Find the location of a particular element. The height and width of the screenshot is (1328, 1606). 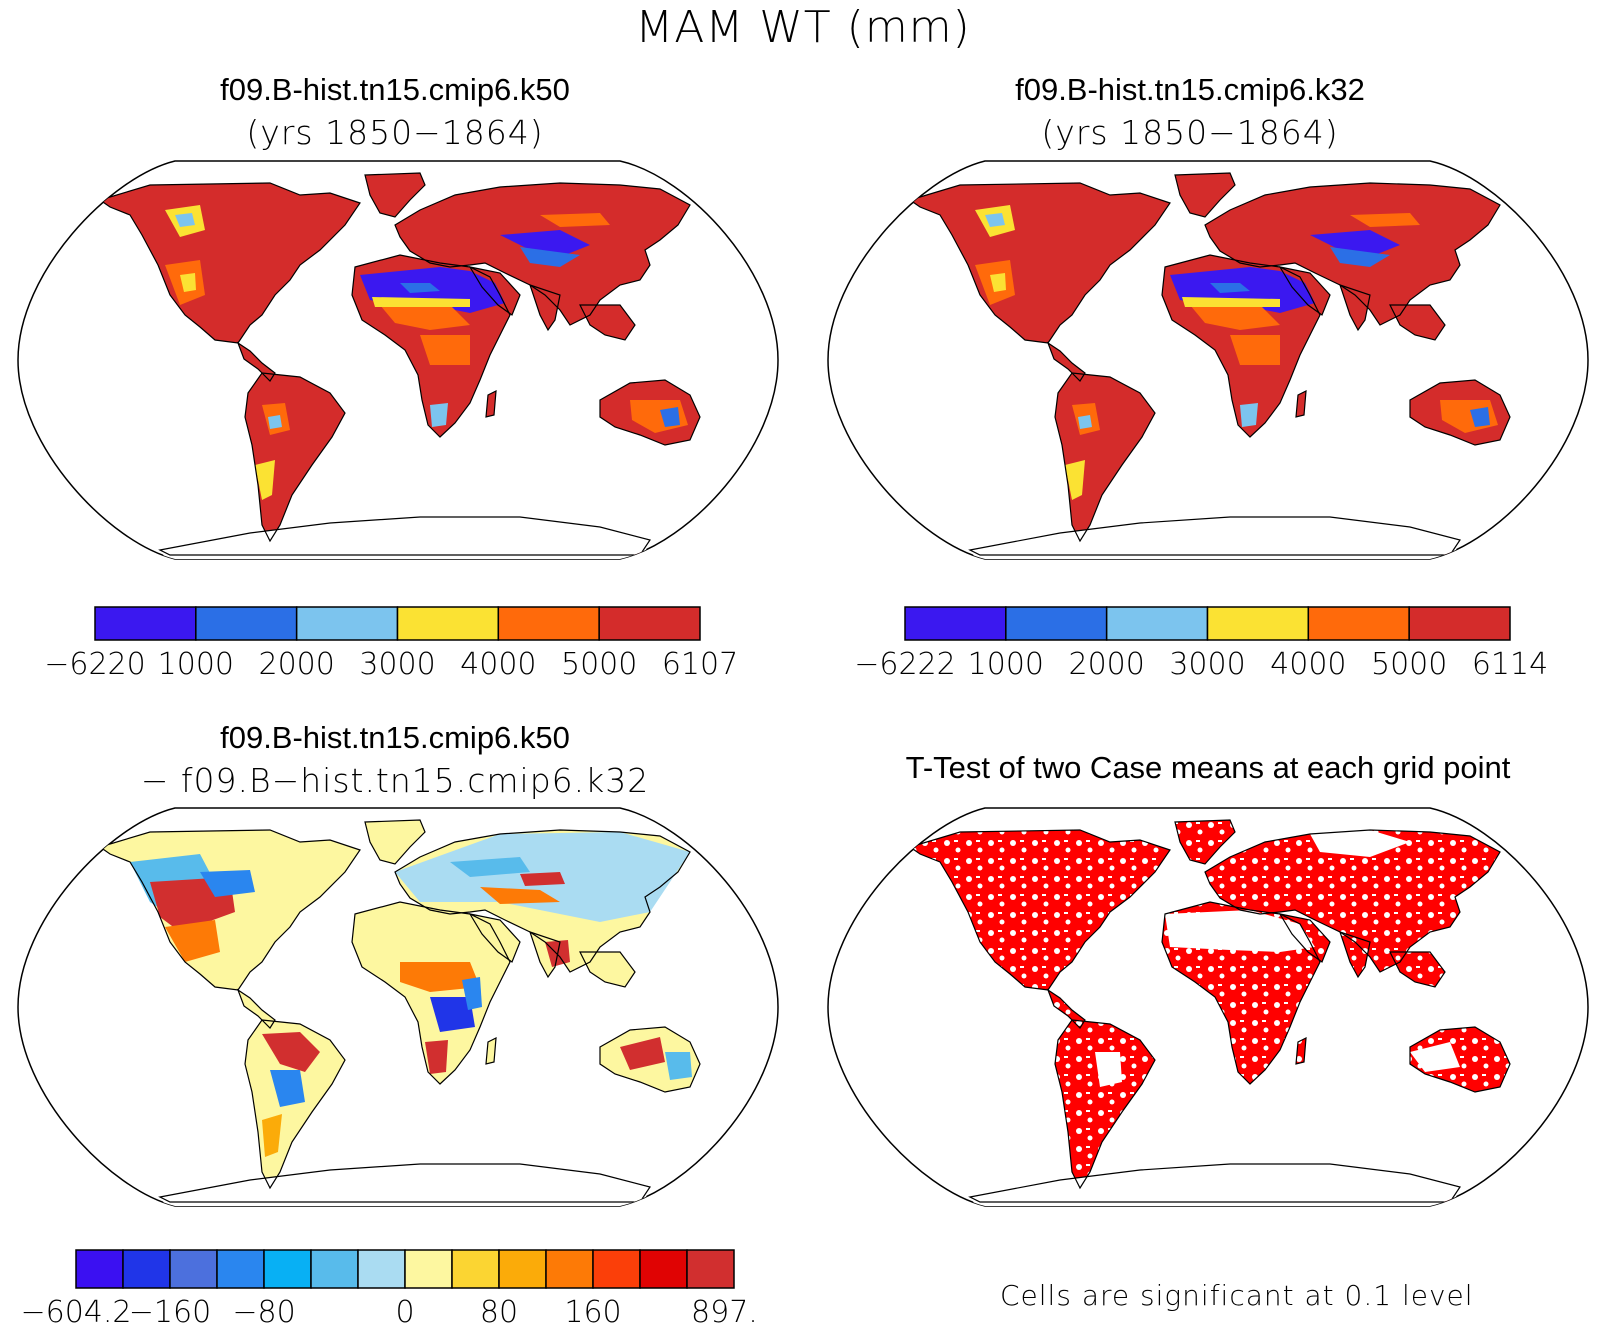

colorbar-bottom-left-label-3: 0 is located at coordinates (404, 1311).